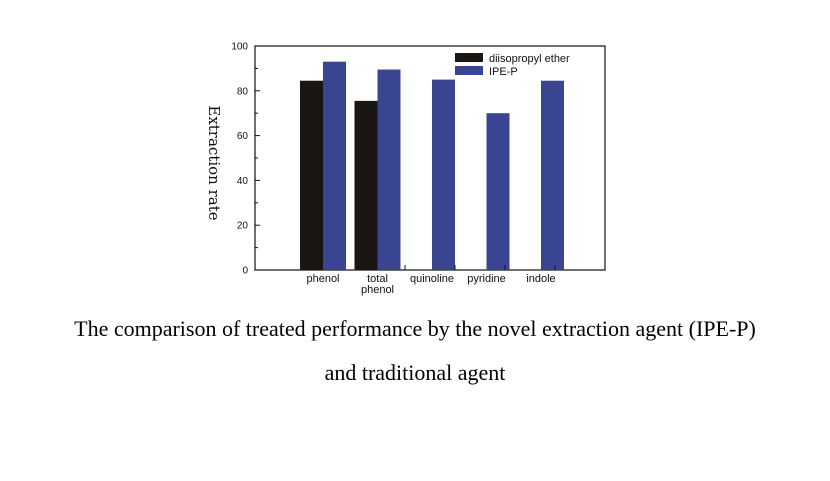 The width and height of the screenshot is (830, 481). I want to click on figure-caption-line-2: and traditional agent, so click(415, 372).